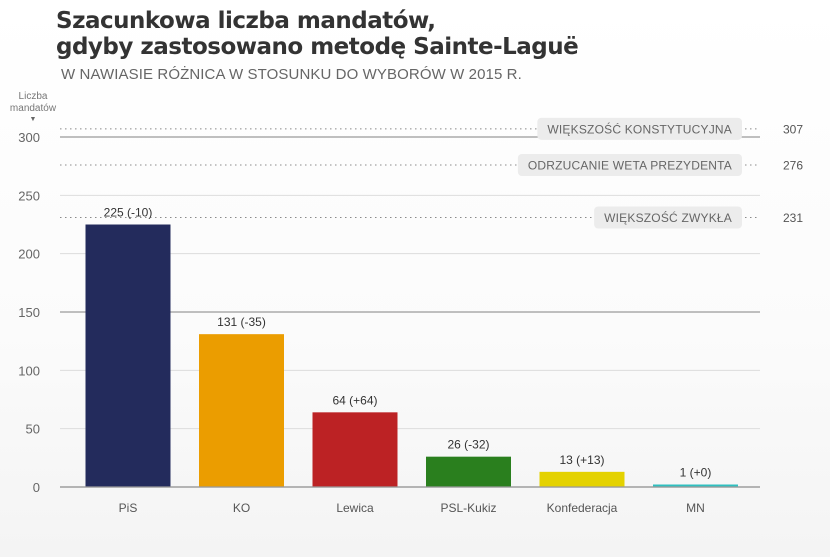 Image resolution: width=830 pixels, height=557 pixels. Describe the element at coordinates (582, 479) in the screenshot. I see `bar-konfederacja` at that location.